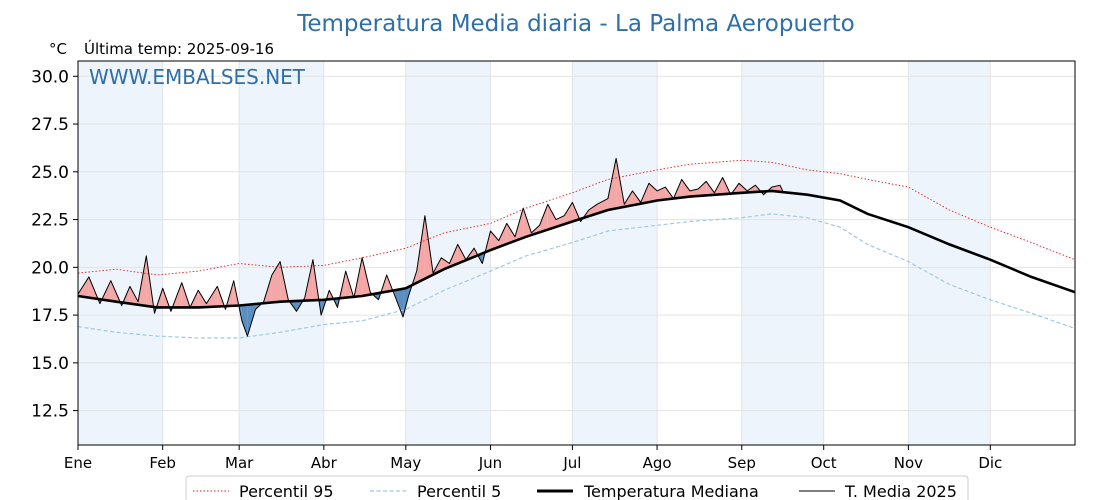  Describe the element at coordinates (990, 463) in the screenshot. I see `x-tick-label: Dic` at that location.